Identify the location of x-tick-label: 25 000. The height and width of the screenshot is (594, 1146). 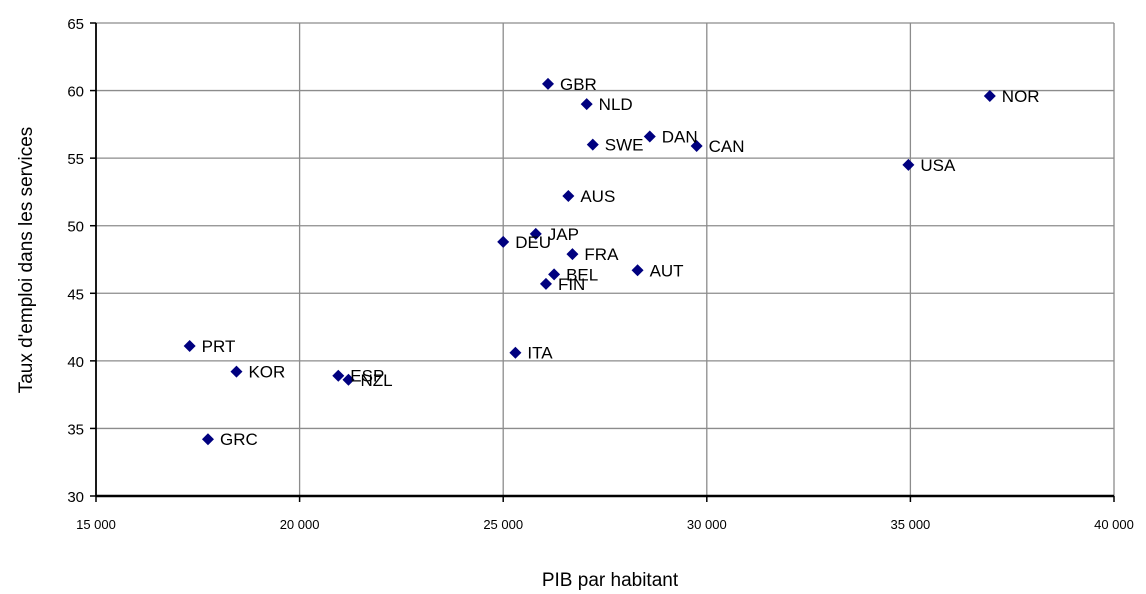
(503, 524).